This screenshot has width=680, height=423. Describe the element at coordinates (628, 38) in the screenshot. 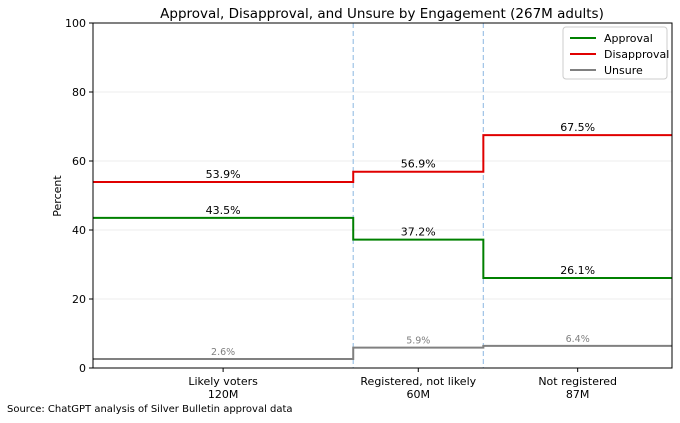

I see `legend-label-approval: Approval` at that location.